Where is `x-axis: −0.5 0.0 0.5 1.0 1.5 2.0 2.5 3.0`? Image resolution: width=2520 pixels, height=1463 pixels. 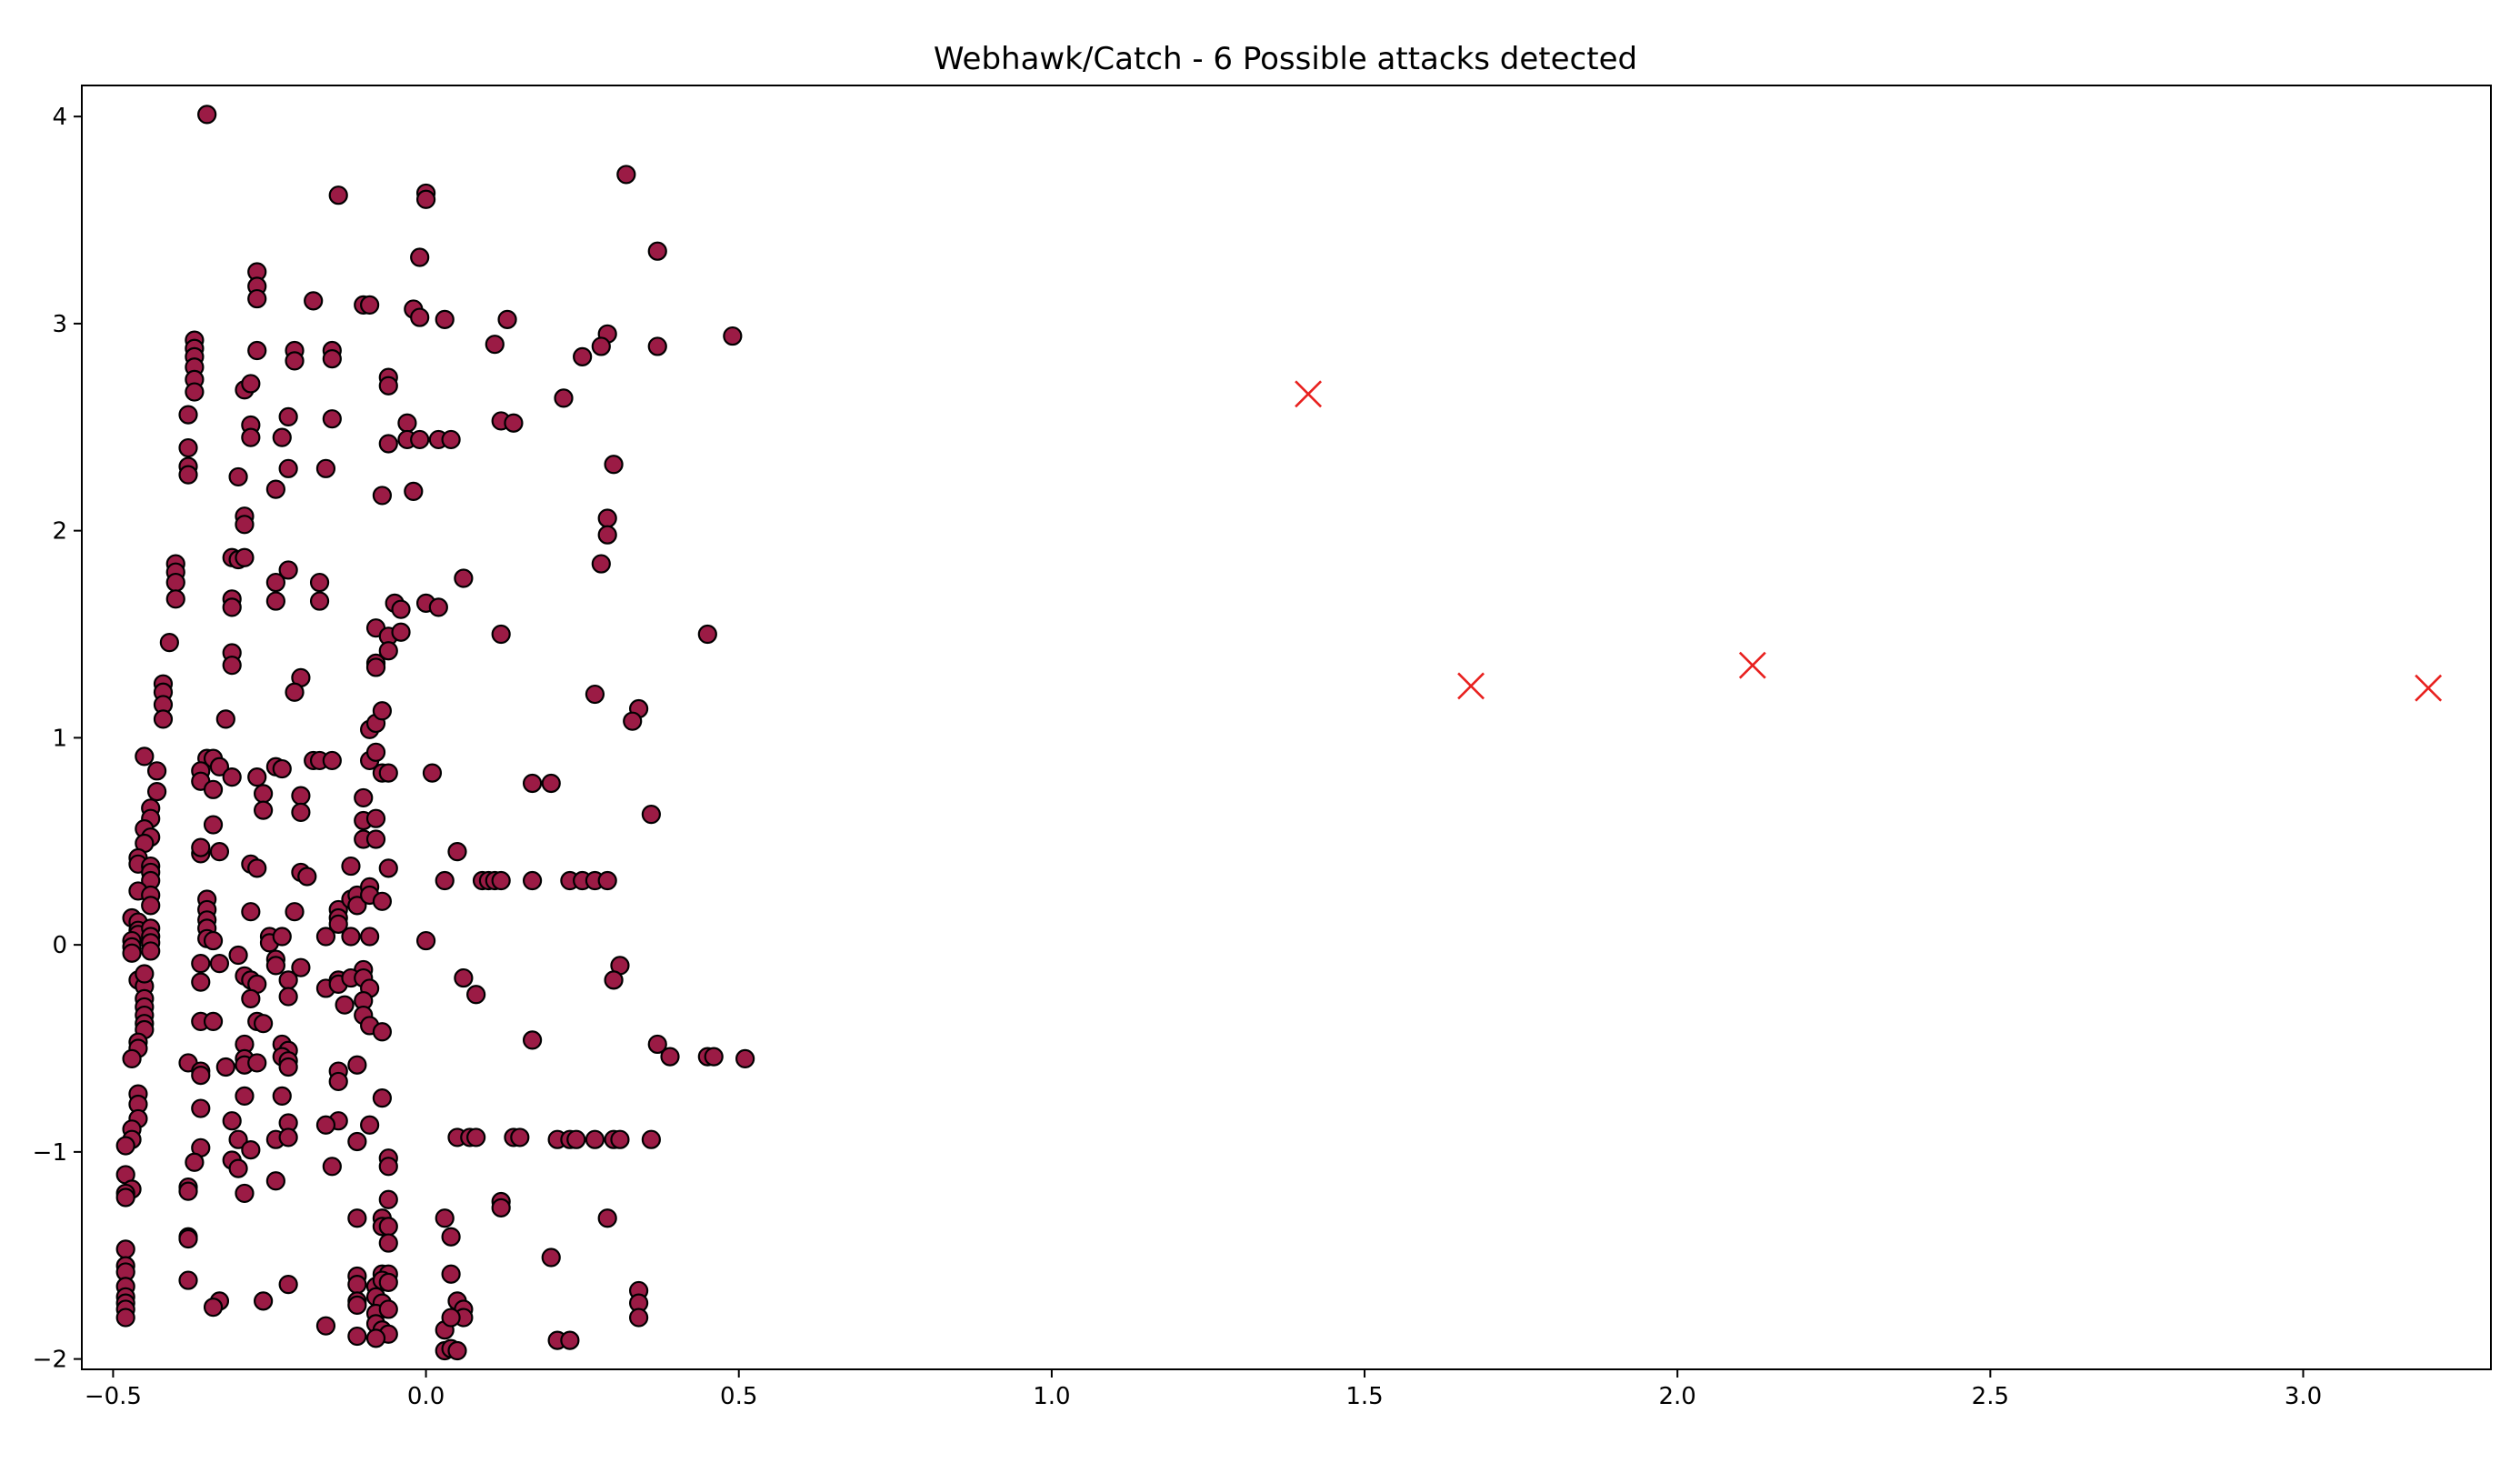 x-axis: −0.5 0.0 0.5 1.0 1.5 2.0 2.5 3.0 is located at coordinates (1203, 1390).